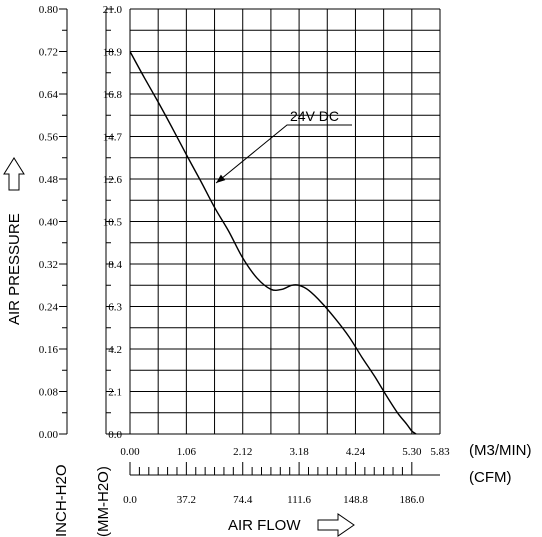  What do you see at coordinates (49, 95) in the screenshot?
I see `y-tick-label-inchh2o: 0.64` at bounding box center [49, 95].